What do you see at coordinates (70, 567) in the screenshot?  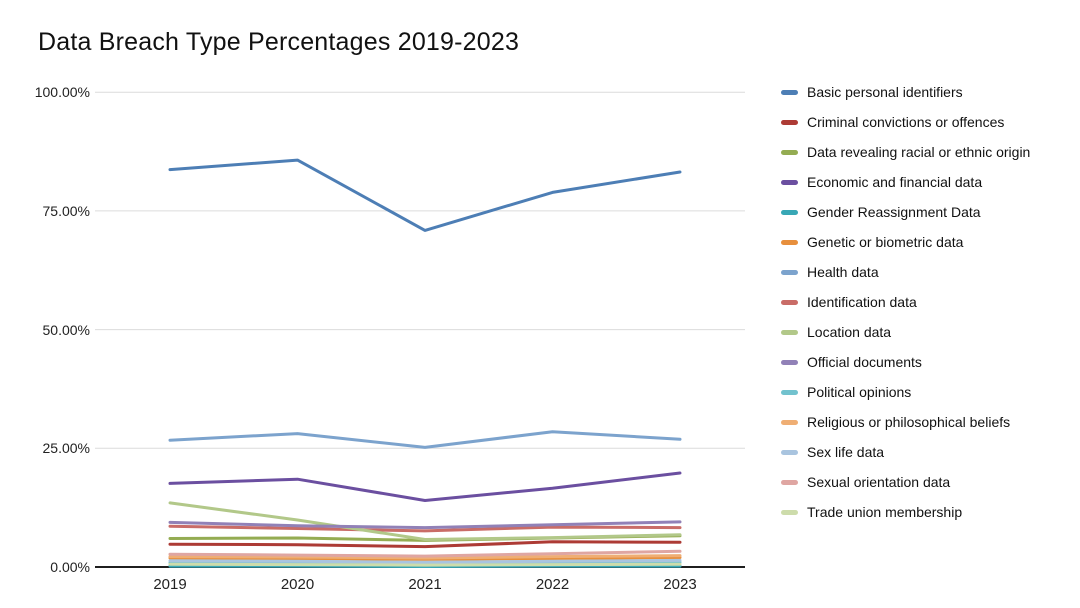 I see `y-axis-tick: 0.00%` at bounding box center [70, 567].